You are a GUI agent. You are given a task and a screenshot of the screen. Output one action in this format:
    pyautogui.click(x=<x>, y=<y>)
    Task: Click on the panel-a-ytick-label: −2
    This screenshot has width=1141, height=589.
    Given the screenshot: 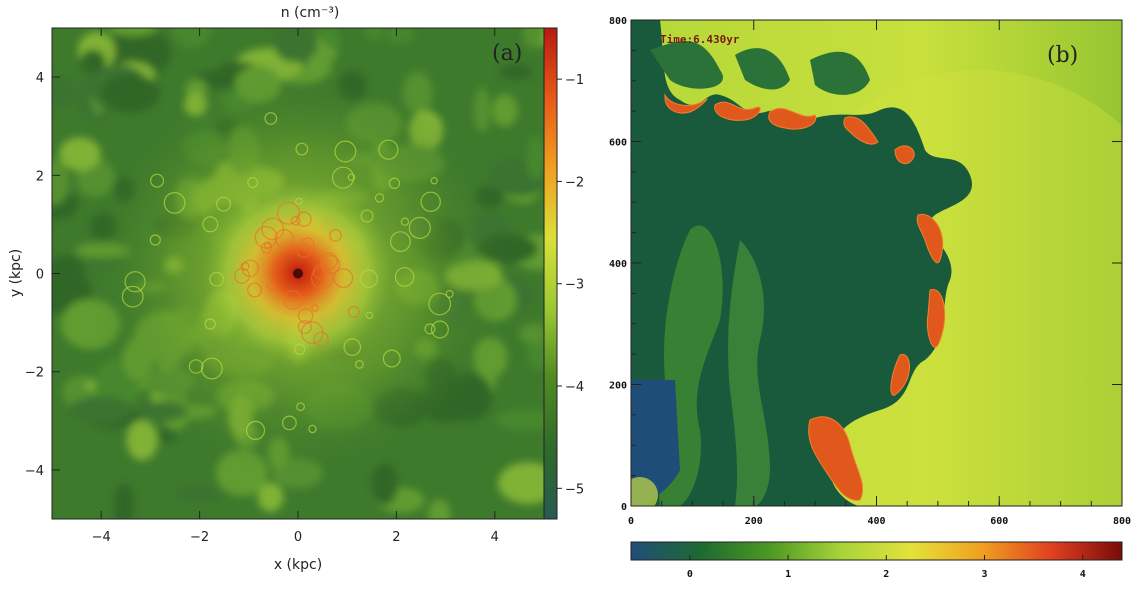 What is the action you would take?
    pyautogui.click(x=34, y=373)
    